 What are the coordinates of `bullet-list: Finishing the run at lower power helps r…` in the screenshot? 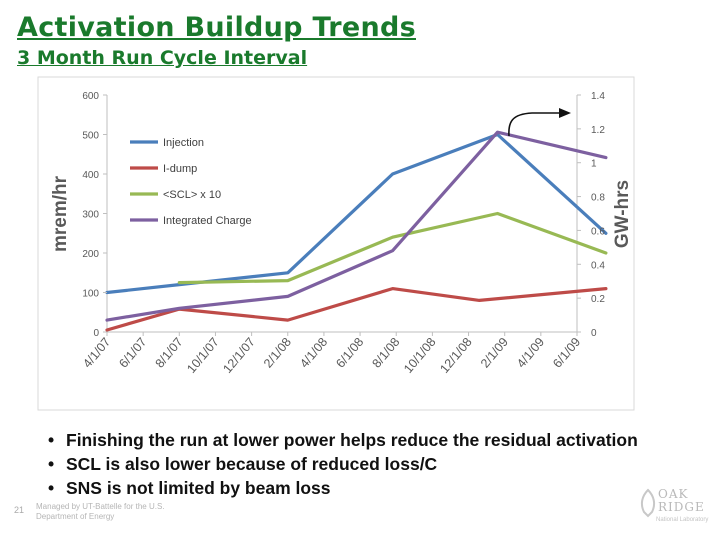 It's located at (368, 466).